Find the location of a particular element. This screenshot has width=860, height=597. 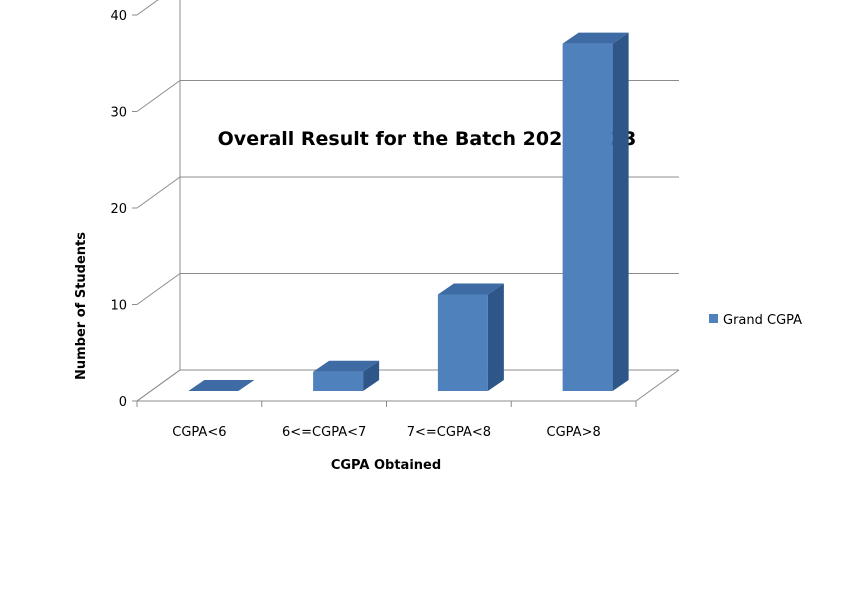

legend: Grand CGPA is located at coordinates (755, 320).